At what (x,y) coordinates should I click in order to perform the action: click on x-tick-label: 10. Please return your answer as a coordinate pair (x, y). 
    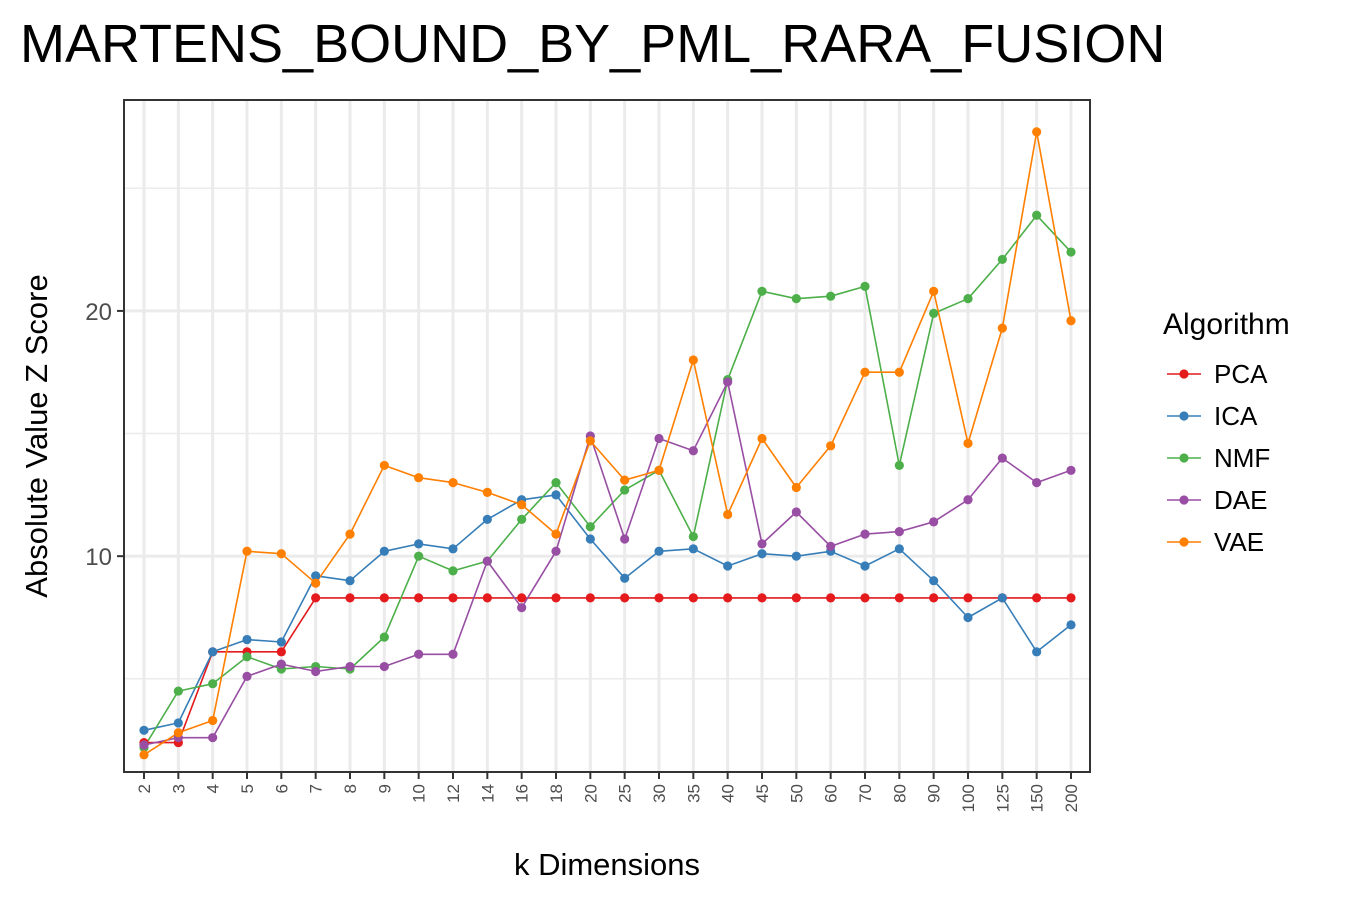
    Looking at the image, I should click on (419, 793).